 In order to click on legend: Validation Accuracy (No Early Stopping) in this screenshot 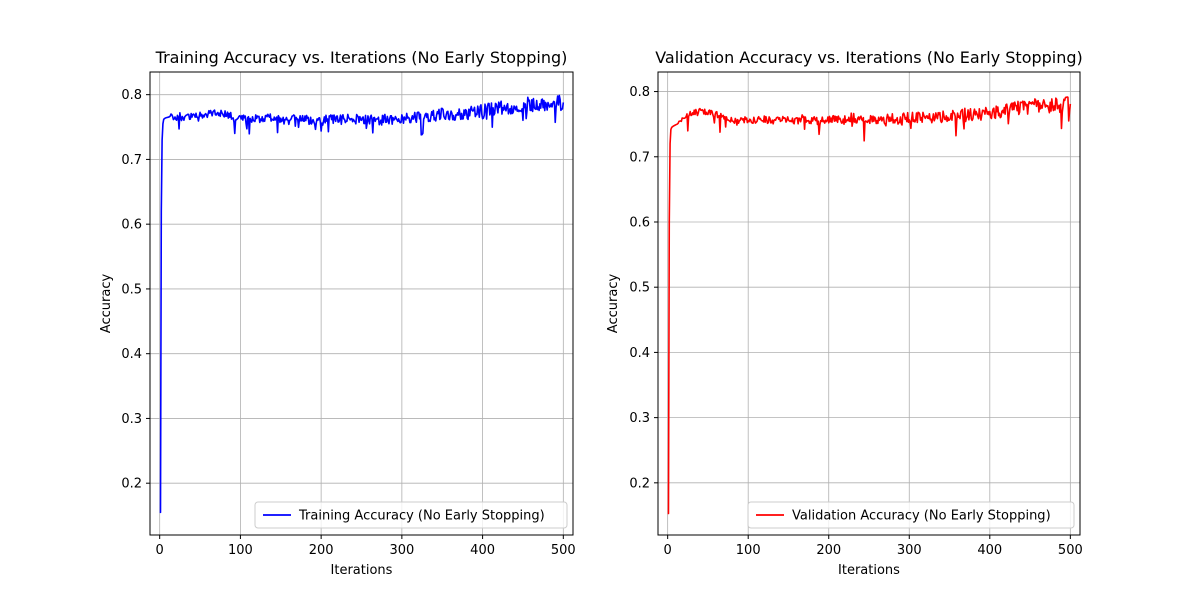, I will do `click(911, 515)`.